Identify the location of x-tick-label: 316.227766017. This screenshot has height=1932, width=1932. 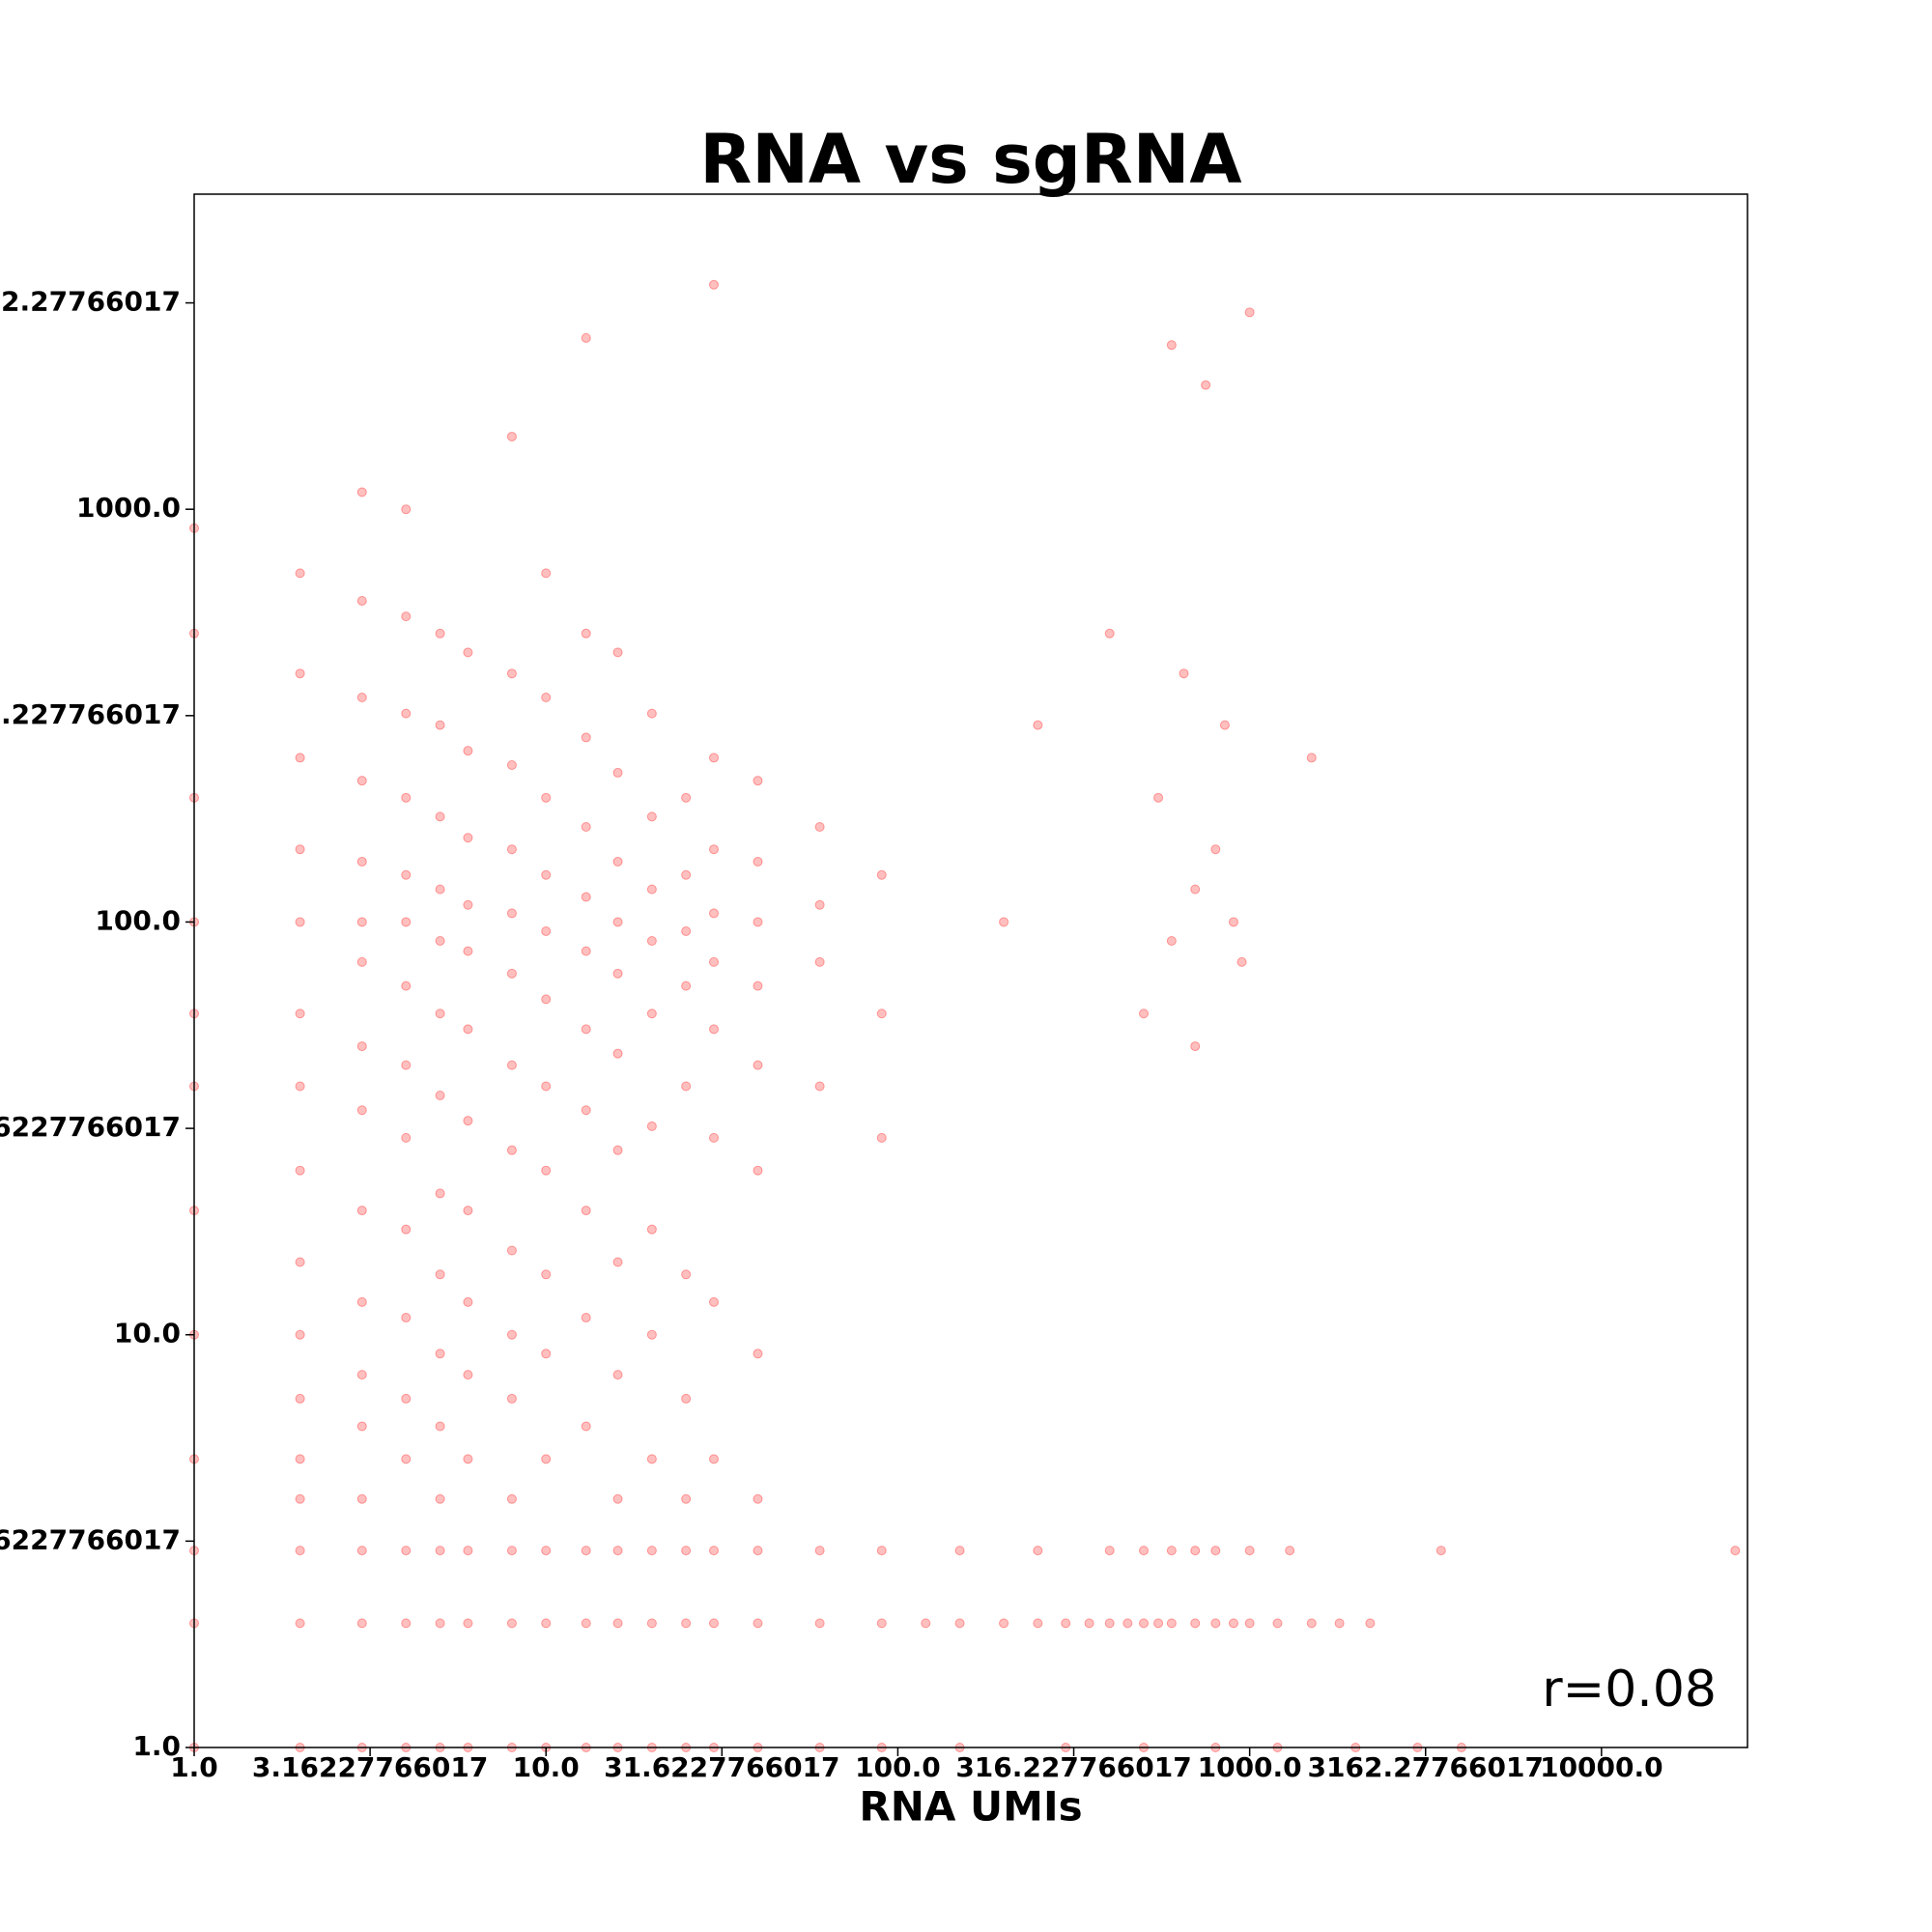
(1073, 1767).